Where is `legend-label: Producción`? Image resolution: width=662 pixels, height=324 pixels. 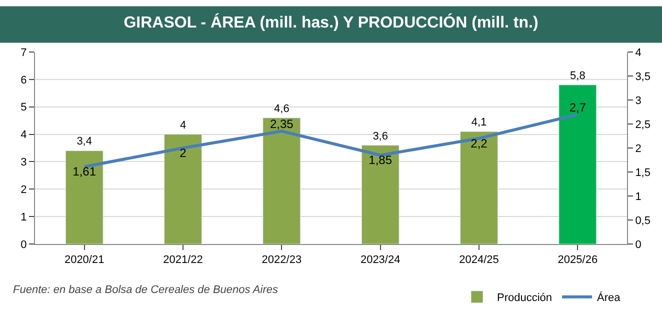 legend-label: Producción is located at coordinates (524, 298).